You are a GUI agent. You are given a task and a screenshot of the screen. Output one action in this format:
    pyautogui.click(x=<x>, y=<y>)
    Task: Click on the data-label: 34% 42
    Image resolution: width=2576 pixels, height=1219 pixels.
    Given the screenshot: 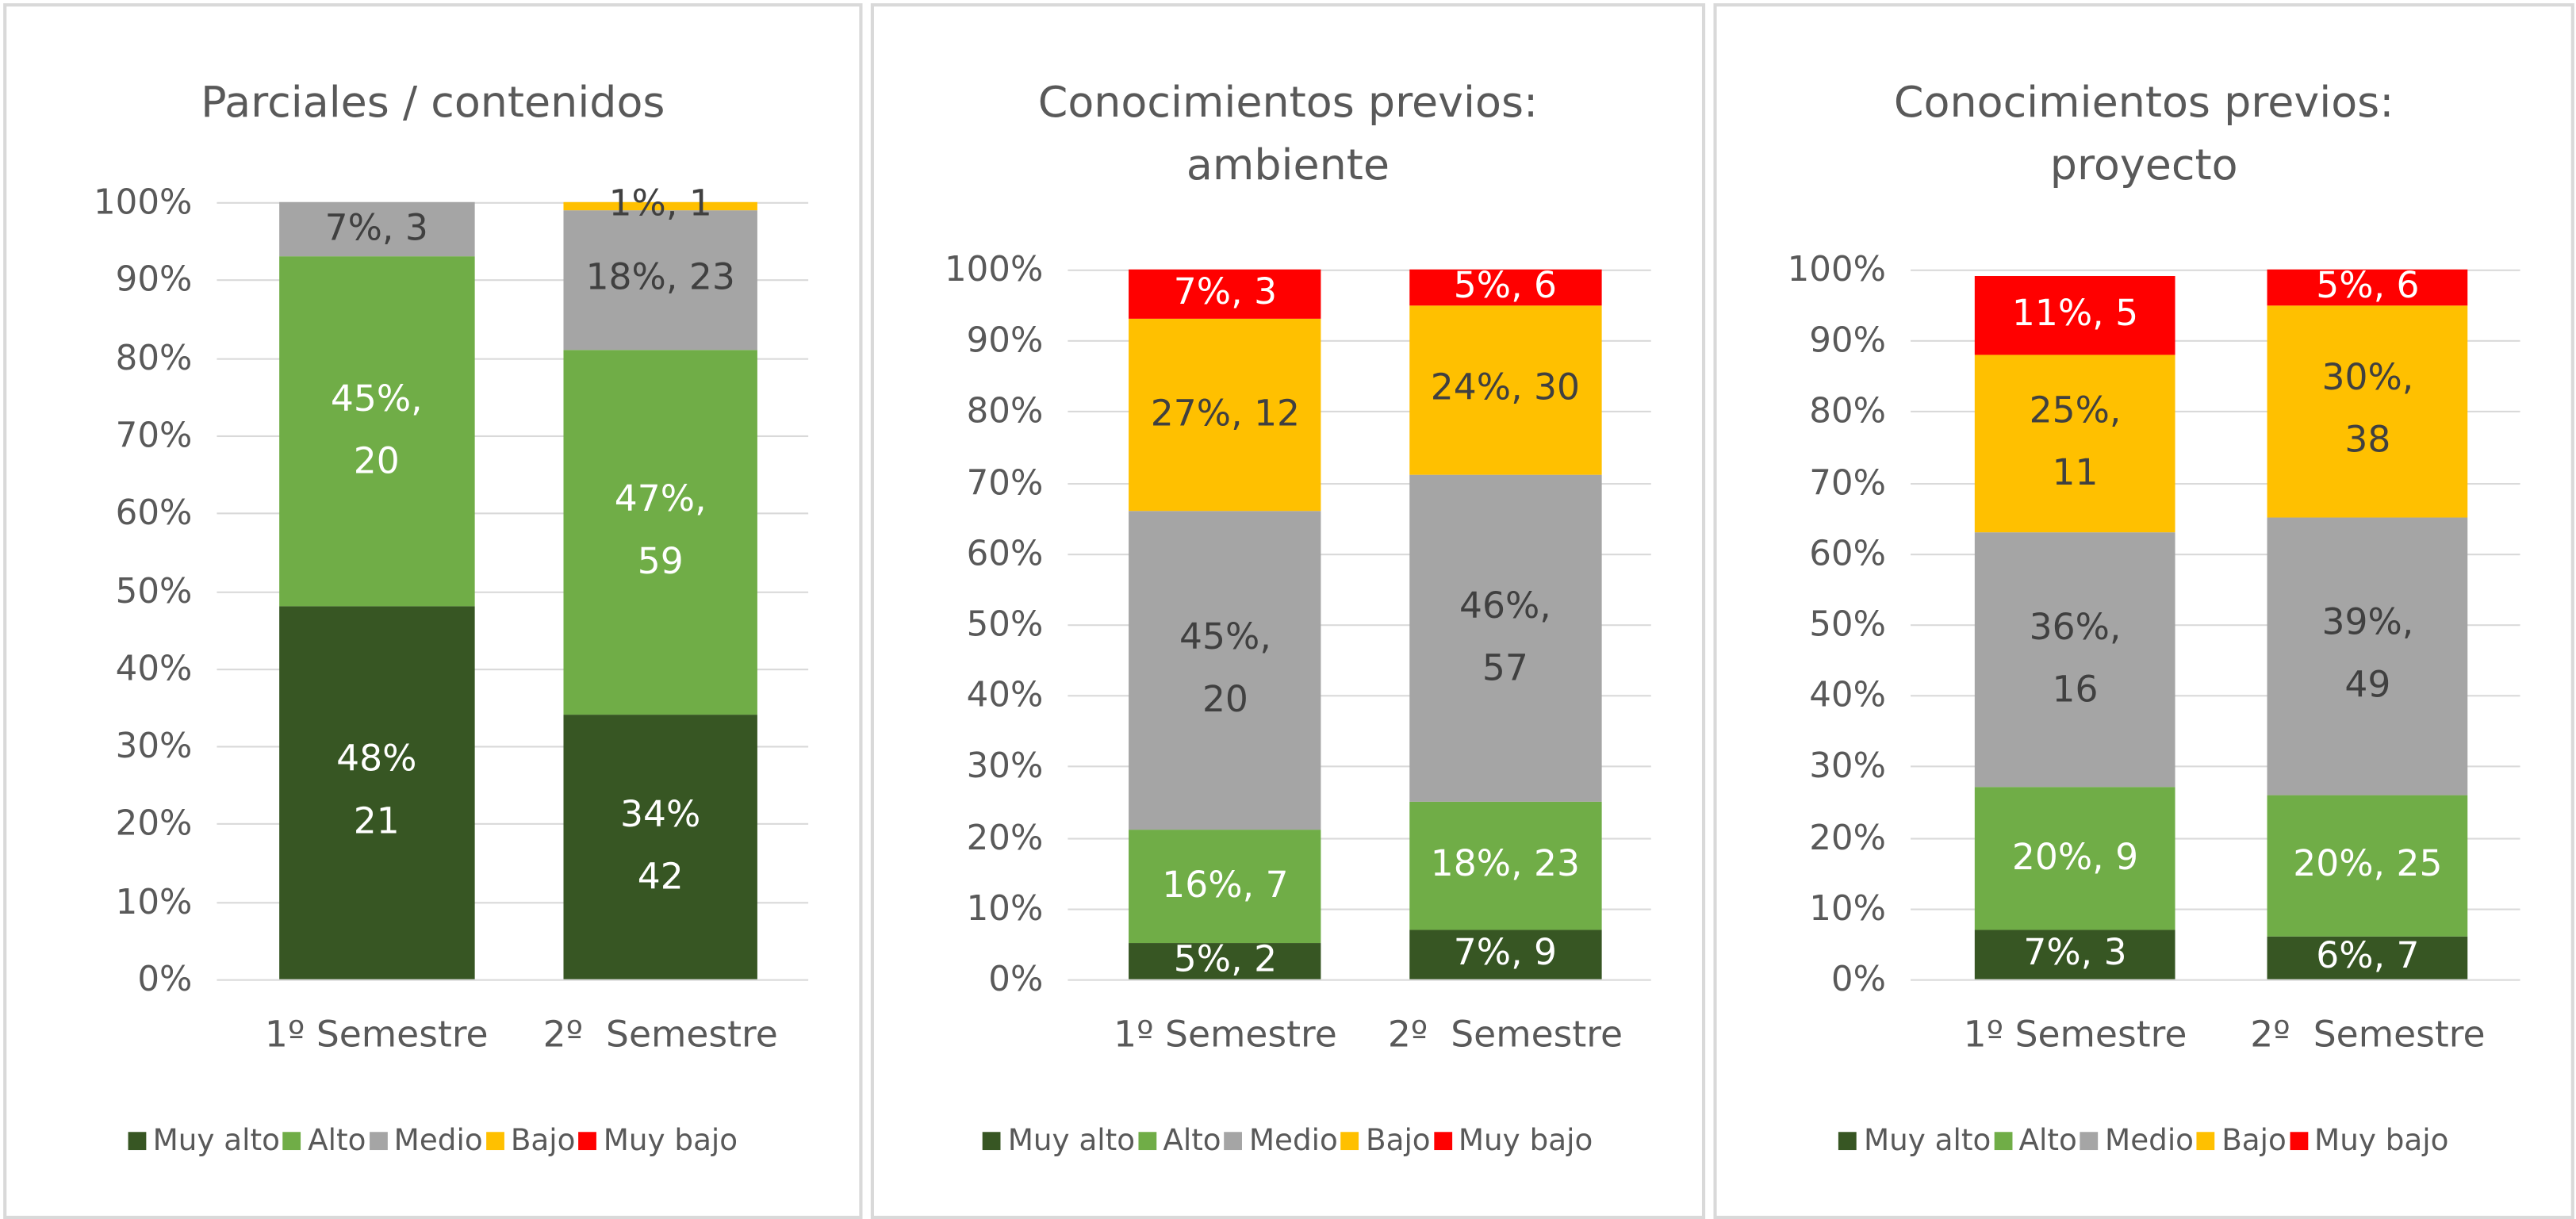 What is the action you would take?
    pyautogui.click(x=661, y=846)
    